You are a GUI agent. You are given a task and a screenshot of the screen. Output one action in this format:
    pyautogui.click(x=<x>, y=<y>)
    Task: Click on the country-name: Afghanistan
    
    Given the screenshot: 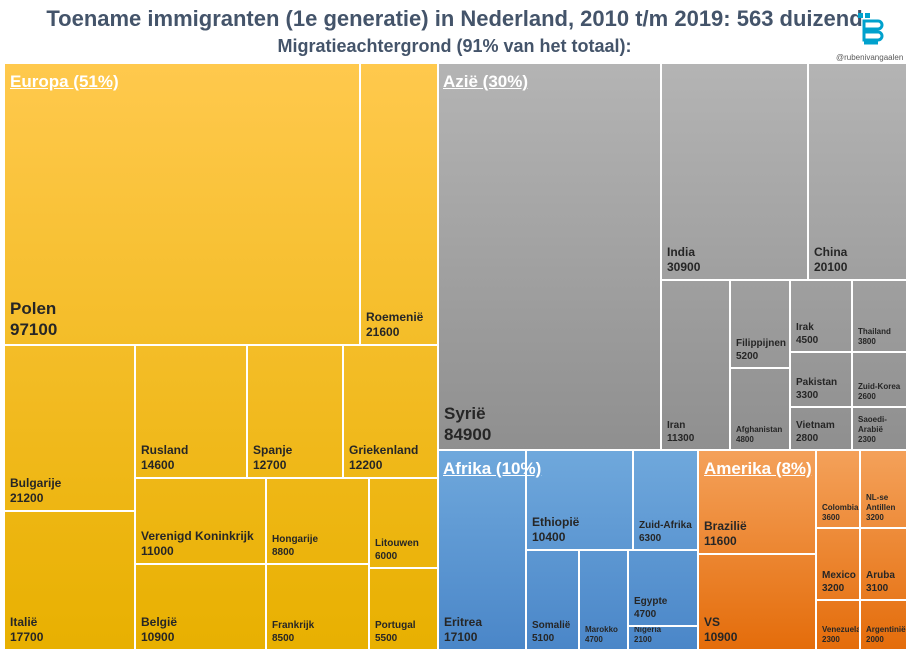 What is the action you would take?
    pyautogui.click(x=759, y=429)
    